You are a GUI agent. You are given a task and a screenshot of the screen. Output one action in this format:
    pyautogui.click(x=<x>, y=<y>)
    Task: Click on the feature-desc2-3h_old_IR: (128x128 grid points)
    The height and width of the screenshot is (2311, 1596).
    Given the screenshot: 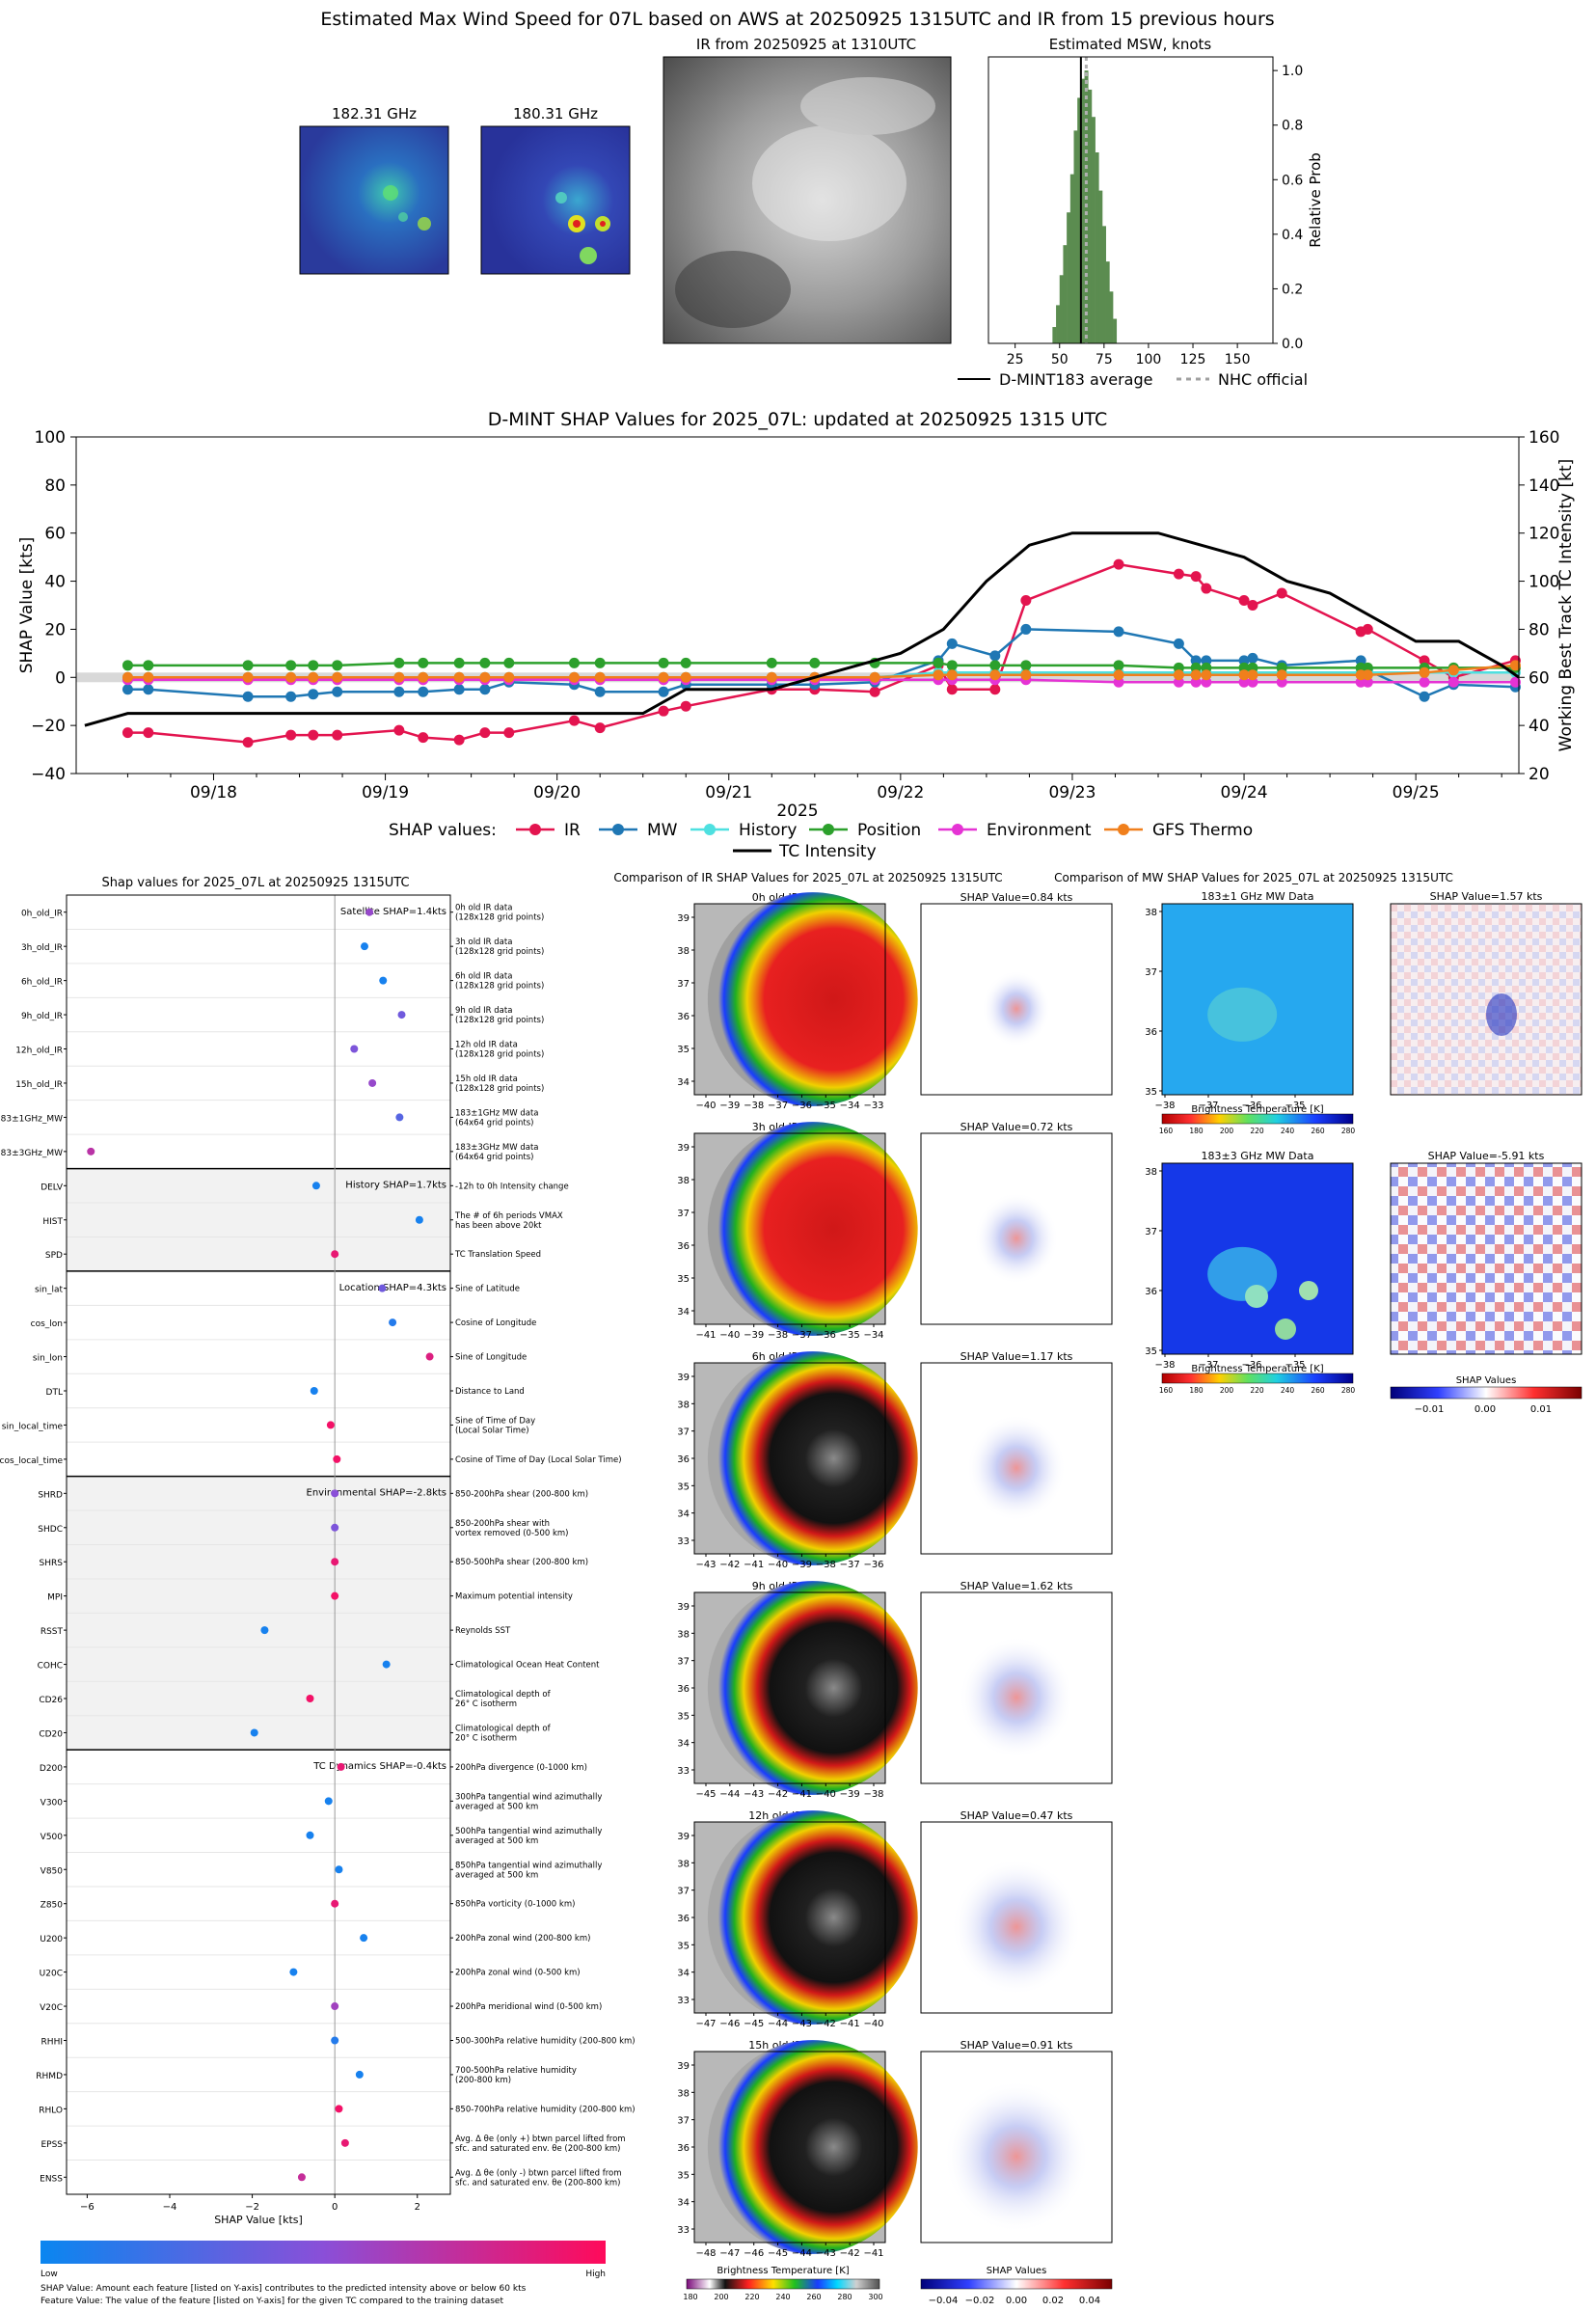 What is the action you would take?
    pyautogui.click(x=500, y=952)
    